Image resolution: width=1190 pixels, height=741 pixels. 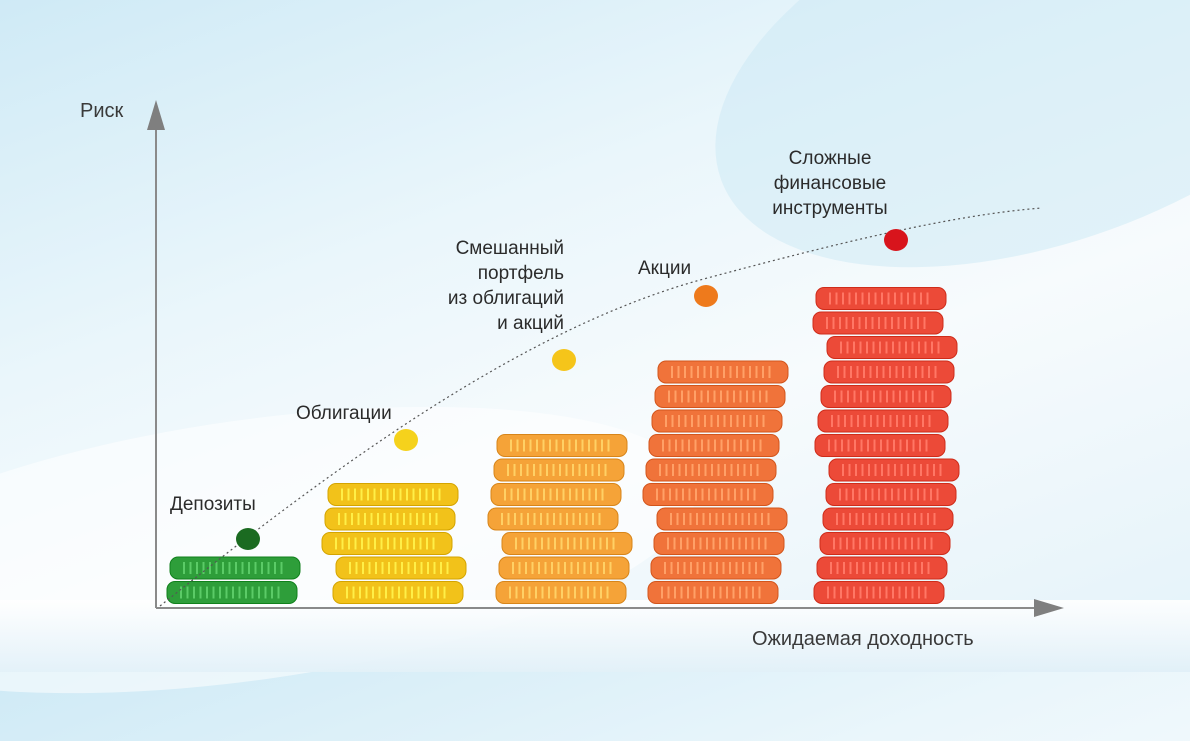 I want to click on label-bonds: Облигации, so click(x=344, y=413).